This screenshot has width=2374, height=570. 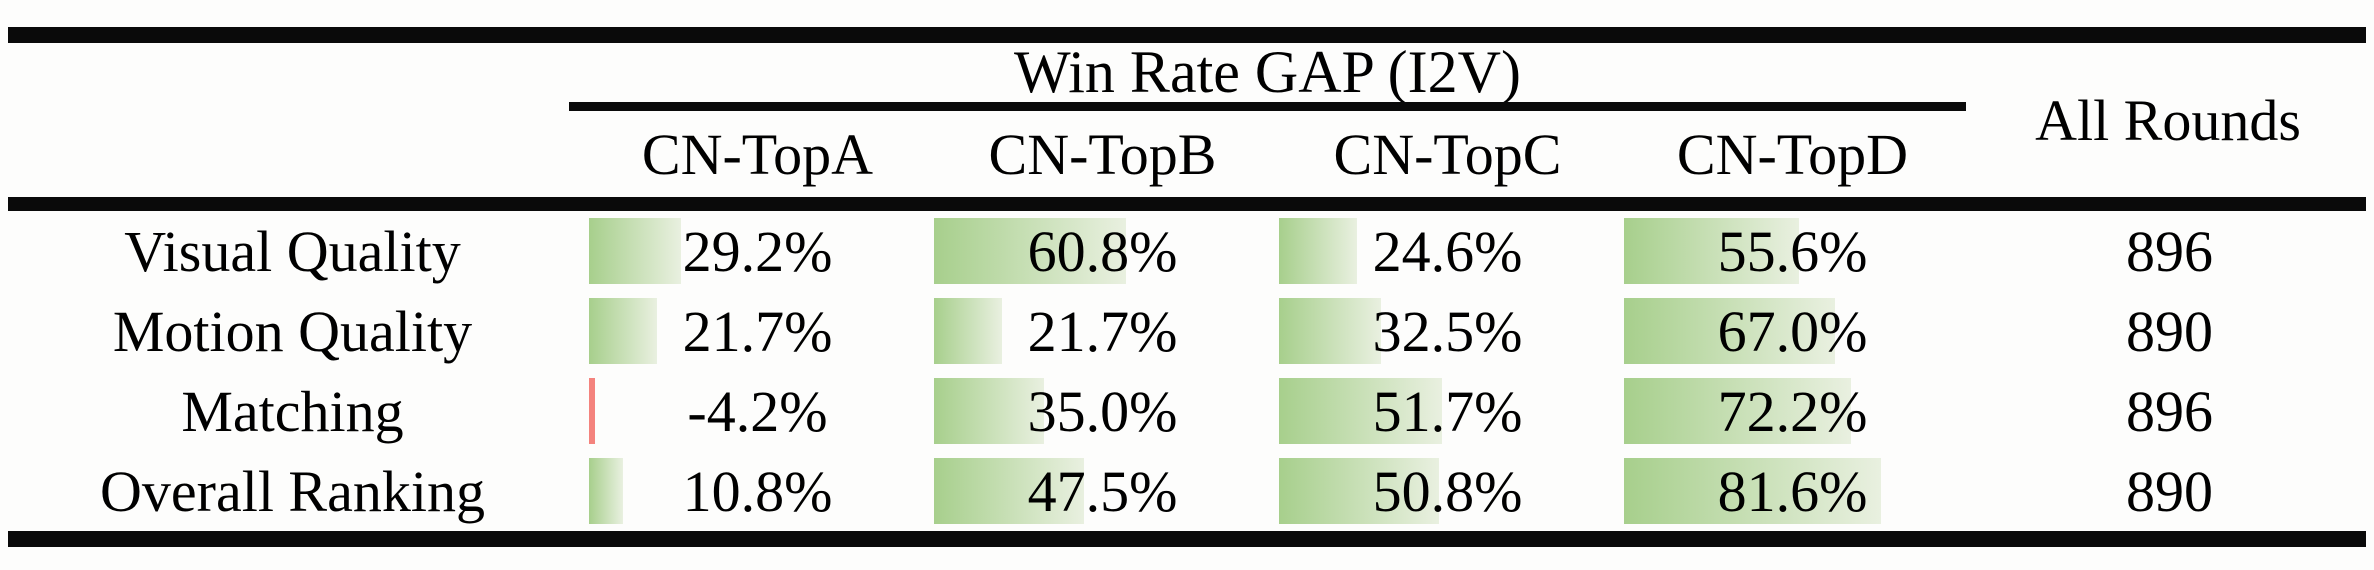 I want to click on win-rate-cell: 47.5%, so click(x=1102, y=491).